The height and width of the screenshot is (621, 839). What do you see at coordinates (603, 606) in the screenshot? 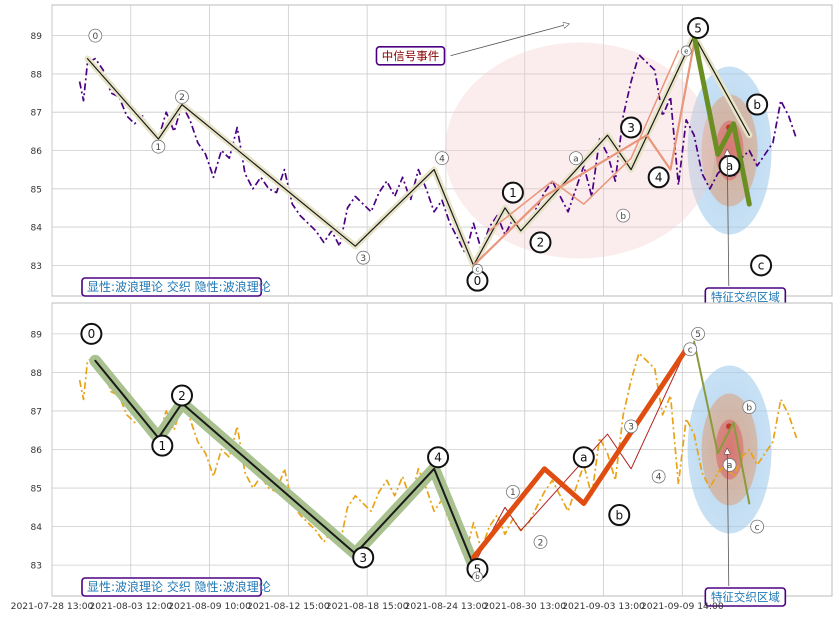
I see `x-tick-label: 2021-09-03 13:00` at bounding box center [603, 606].